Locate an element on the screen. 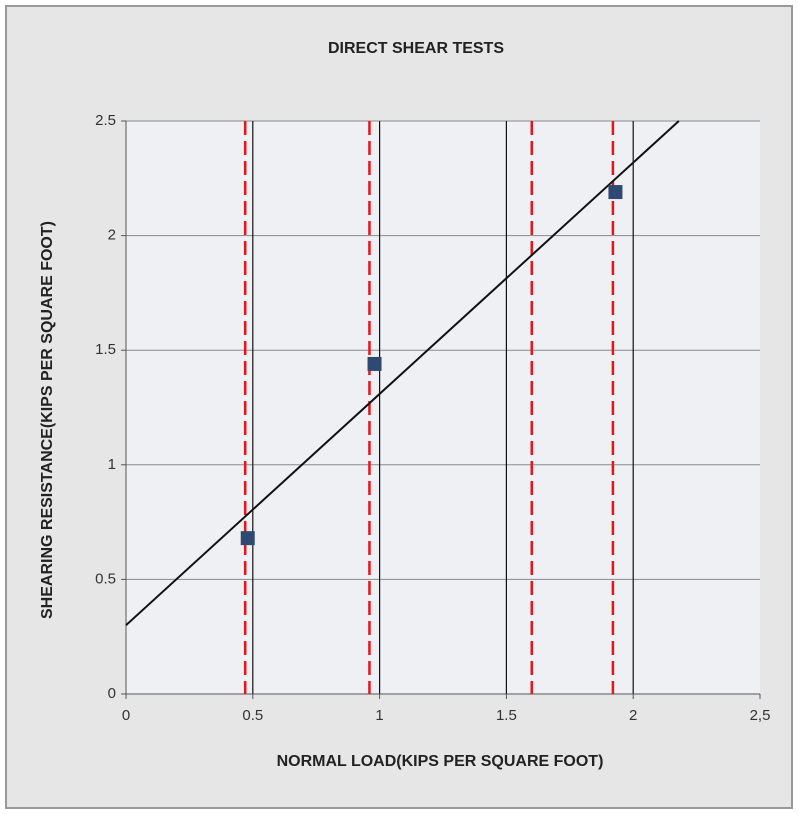  x-tick-label: 0.5 is located at coordinates (252, 715).